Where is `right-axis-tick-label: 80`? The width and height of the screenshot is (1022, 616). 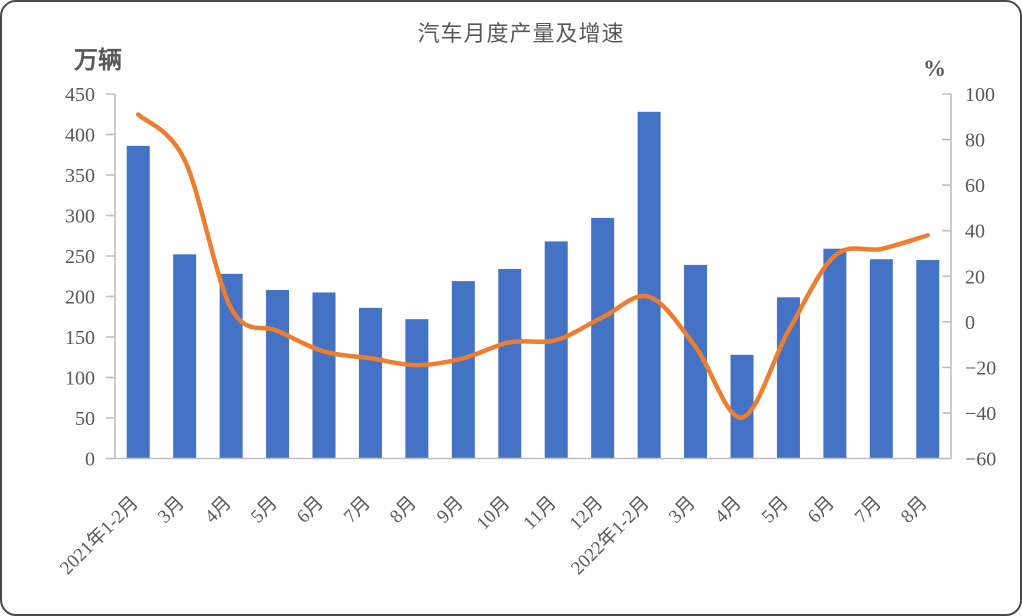 right-axis-tick-label: 80 is located at coordinates (975, 141).